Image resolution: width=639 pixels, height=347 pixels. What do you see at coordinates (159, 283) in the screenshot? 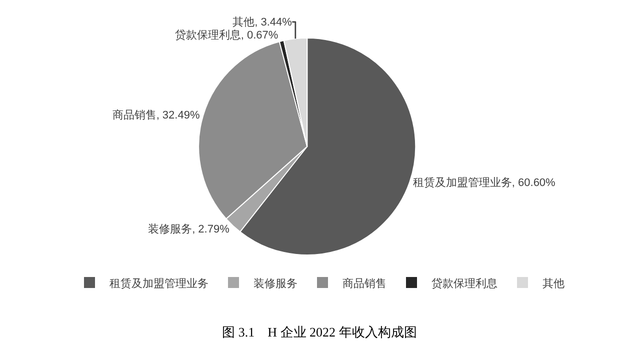
I see `legend-label: 租赁及加盟管理业务` at bounding box center [159, 283].